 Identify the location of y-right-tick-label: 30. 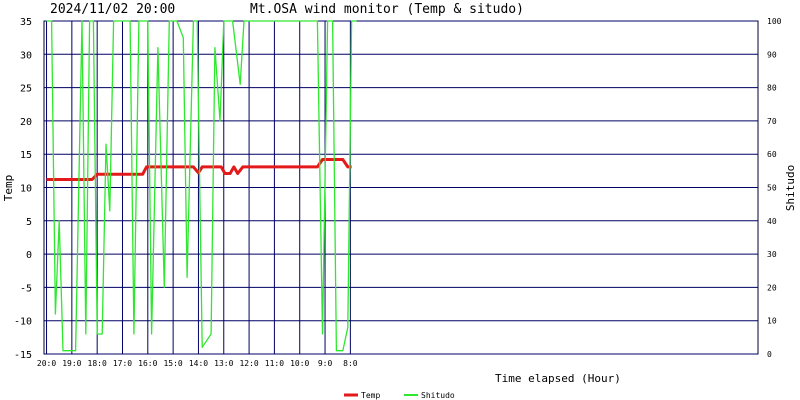
(772, 254).